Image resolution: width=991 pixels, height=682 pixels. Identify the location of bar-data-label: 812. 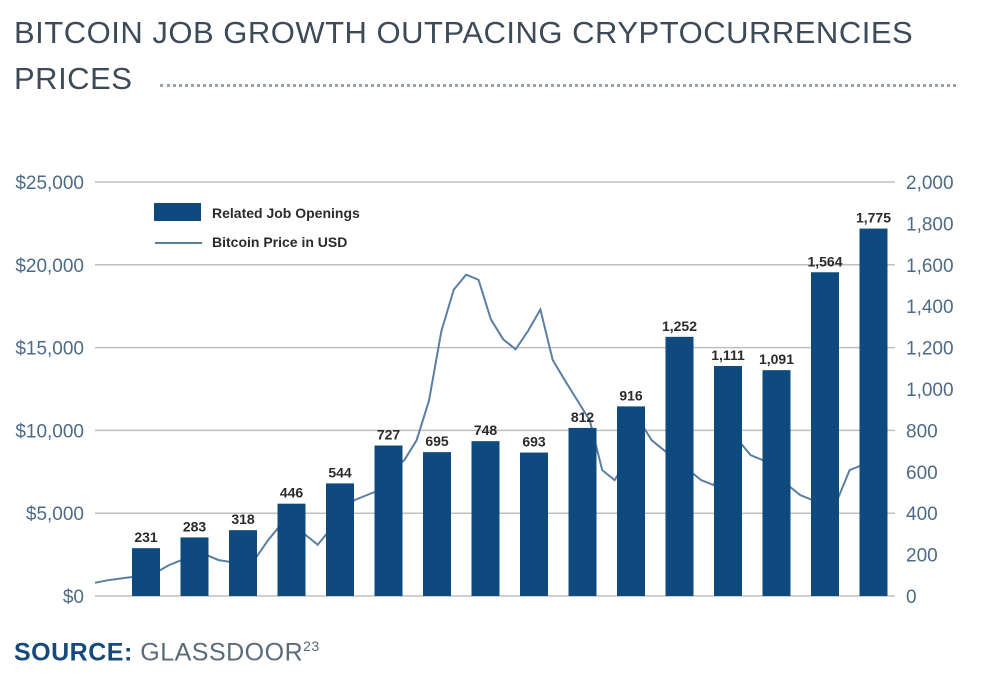
(583, 417).